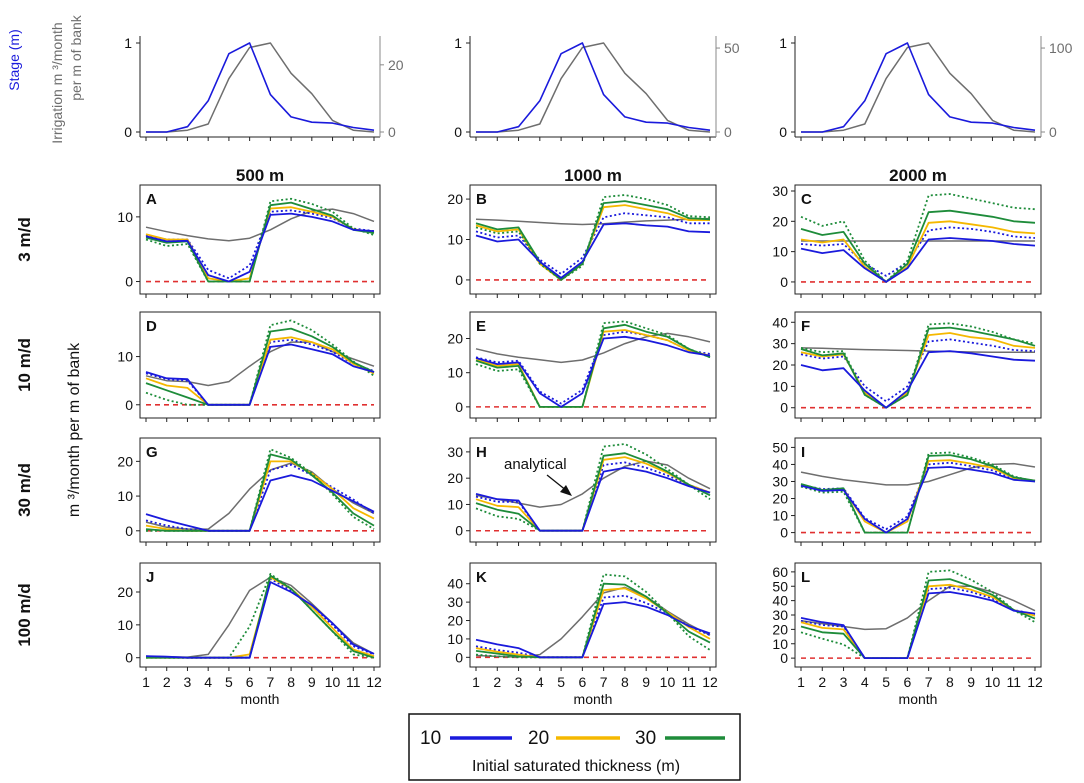  What do you see at coordinates (76, 57) in the screenshot?
I see `irrigation-axis-label-2: per m of bank` at bounding box center [76, 57].